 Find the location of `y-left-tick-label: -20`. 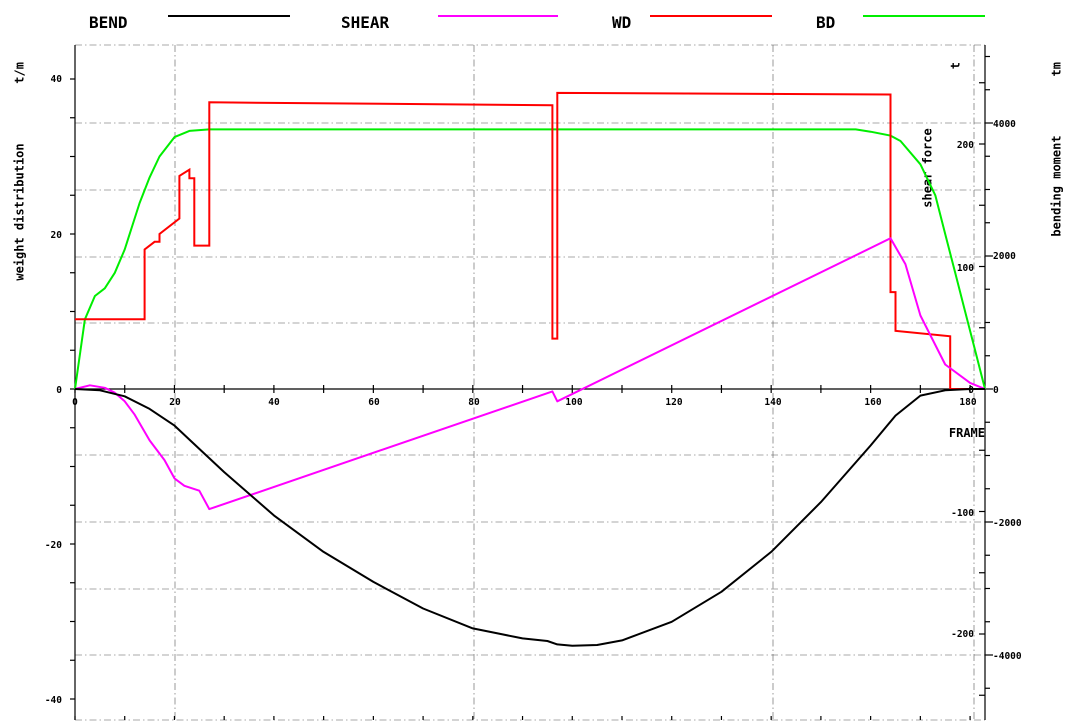

y-left-tick-label: -20 is located at coordinates (53, 545).